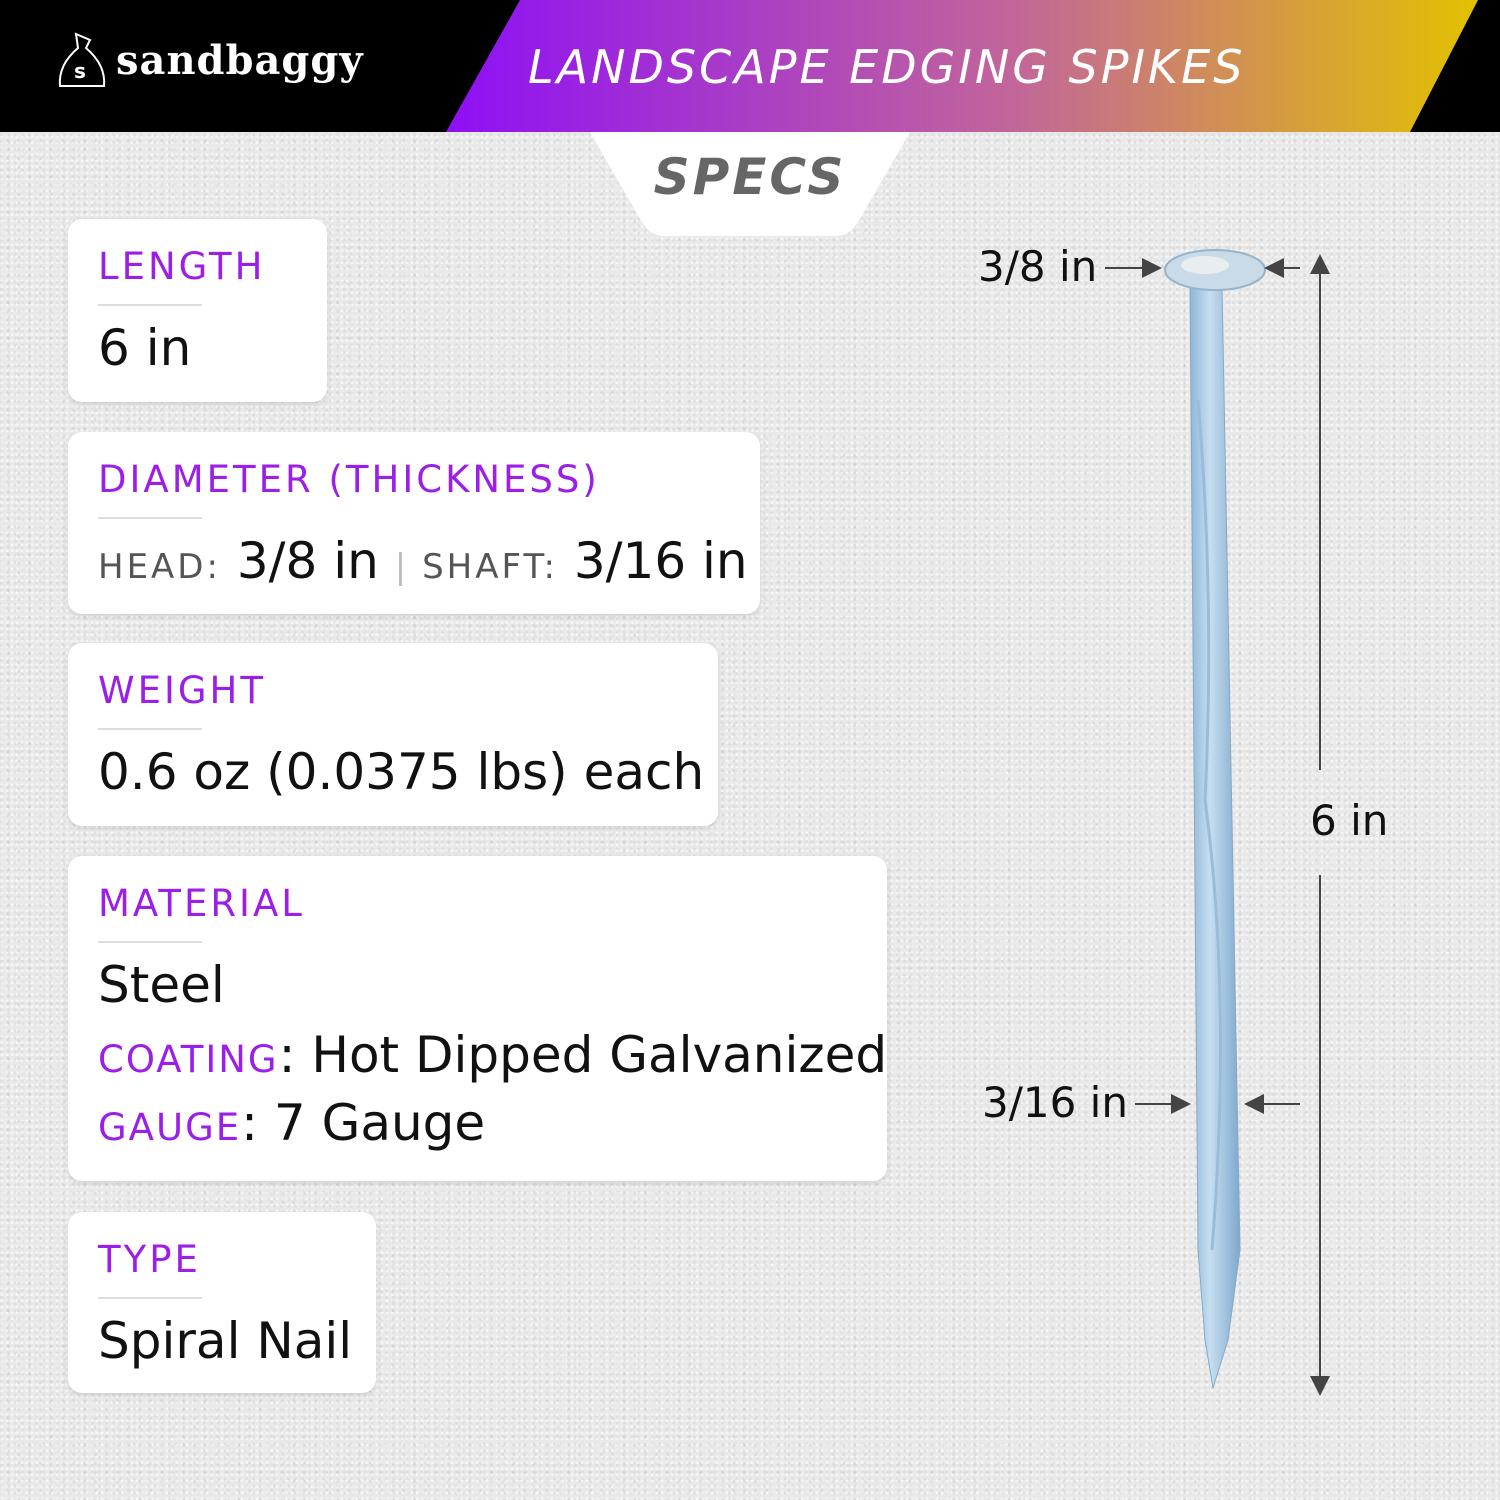 The height and width of the screenshot is (1500, 1500). What do you see at coordinates (182, 266) in the screenshot?
I see `length-label: LENGTH` at bounding box center [182, 266].